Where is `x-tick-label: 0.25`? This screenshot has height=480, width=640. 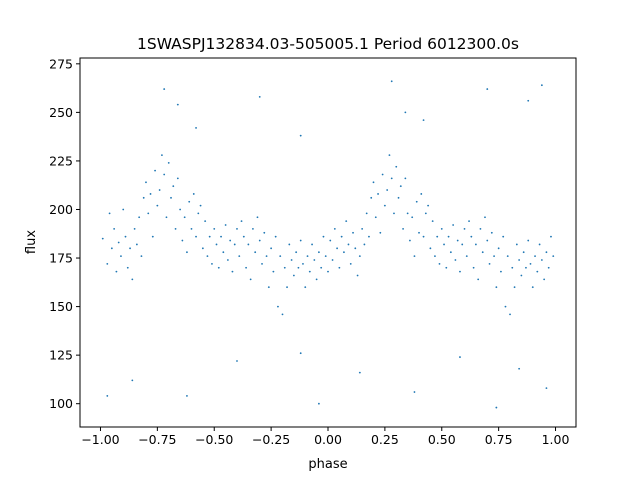
x-tick-label: 0.25 is located at coordinates (385, 439).